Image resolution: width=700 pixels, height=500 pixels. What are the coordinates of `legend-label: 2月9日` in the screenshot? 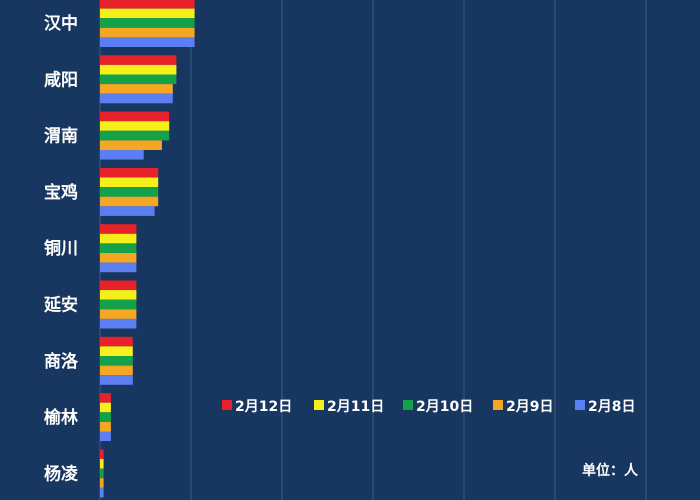 It's located at (529, 407).